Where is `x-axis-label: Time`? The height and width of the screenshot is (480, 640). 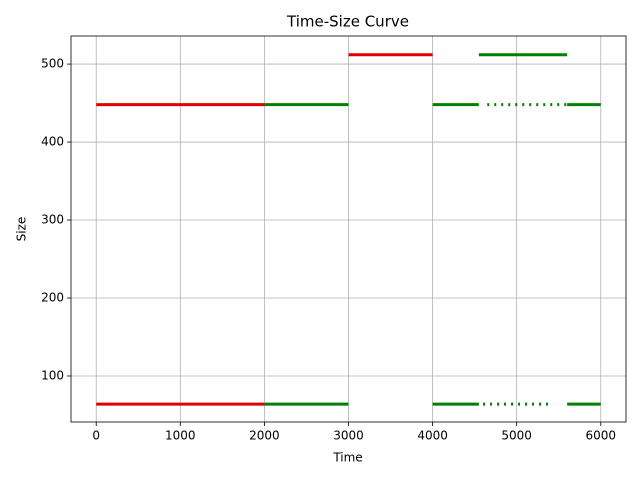
x-axis-label: Time is located at coordinates (347, 458).